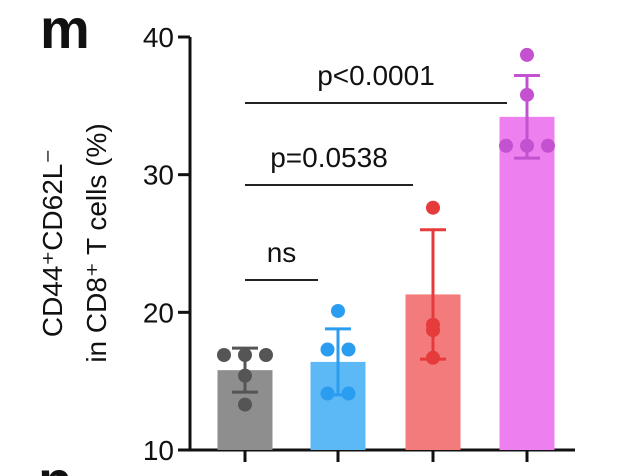 The image size is (618, 476). I want to click on y-tick-label: 30, so click(158, 175).